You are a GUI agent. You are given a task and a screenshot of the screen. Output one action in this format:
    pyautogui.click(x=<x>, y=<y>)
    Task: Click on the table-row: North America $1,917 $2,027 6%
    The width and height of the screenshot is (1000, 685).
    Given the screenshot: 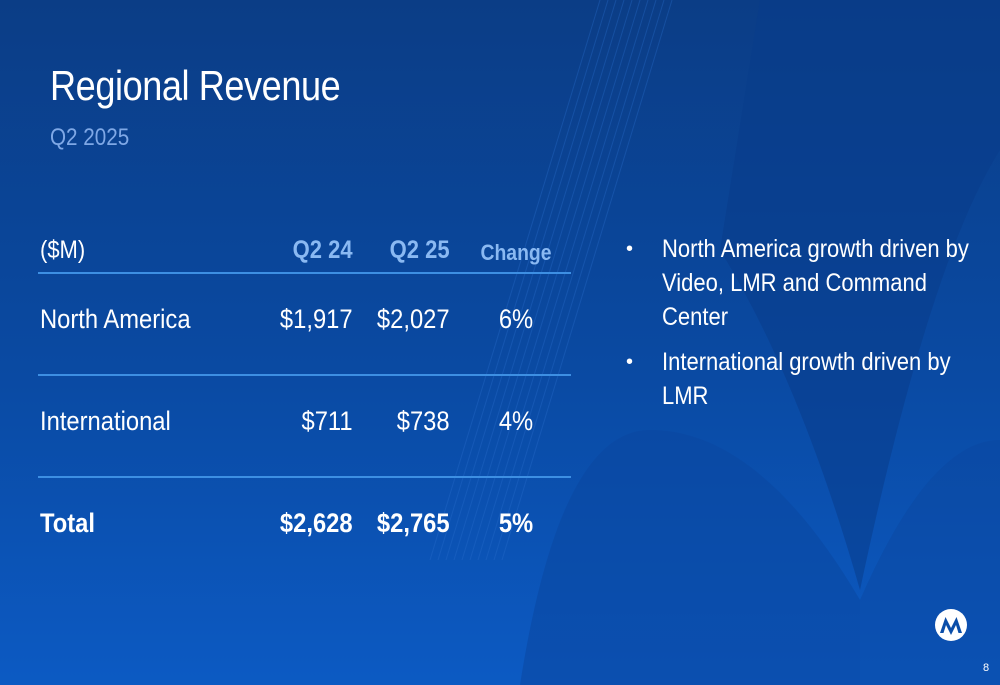 What is the action you would take?
    pyautogui.click(x=304, y=325)
    